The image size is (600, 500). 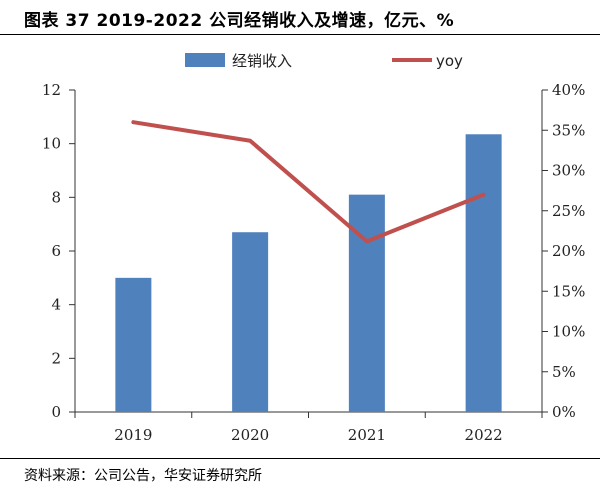 What do you see at coordinates (568, 130) in the screenshot?
I see `right-axis-tick-label: 35%` at bounding box center [568, 130].